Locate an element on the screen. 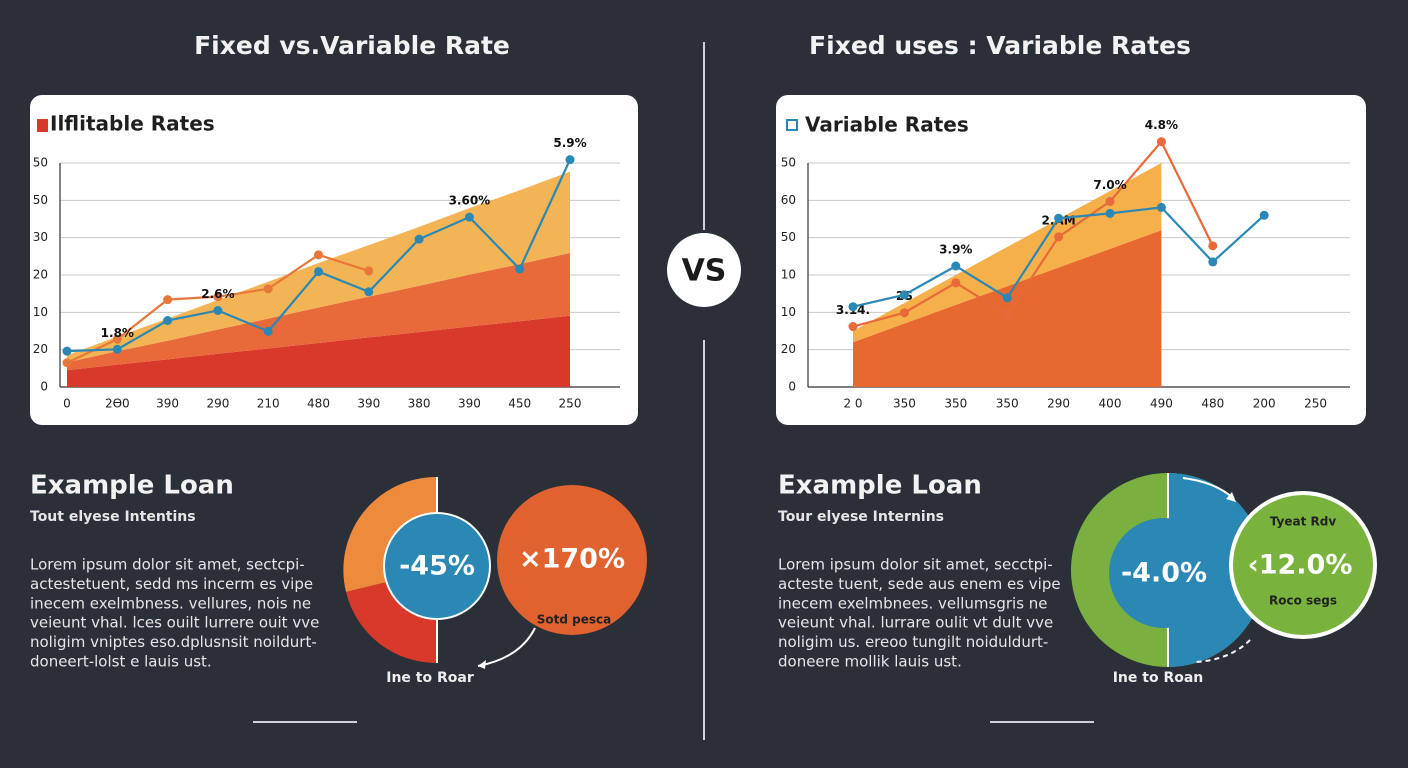 The image size is (1408, 768). loan-heading: Example Loan is located at coordinates (132, 486).